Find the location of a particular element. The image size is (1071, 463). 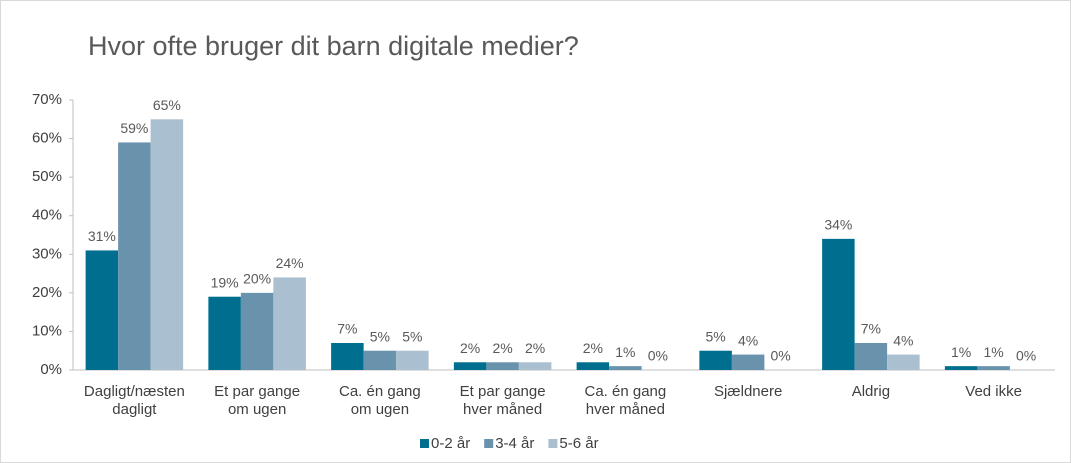

y-tick-label: 40% is located at coordinates (47, 215).